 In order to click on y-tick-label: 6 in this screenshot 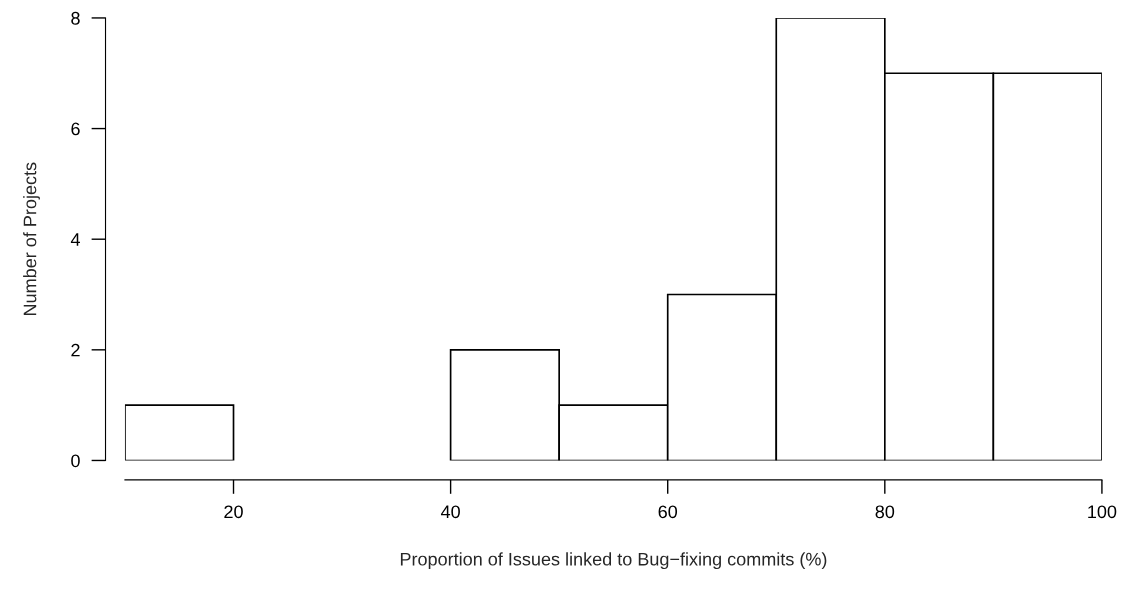, I will do `click(75, 129)`.